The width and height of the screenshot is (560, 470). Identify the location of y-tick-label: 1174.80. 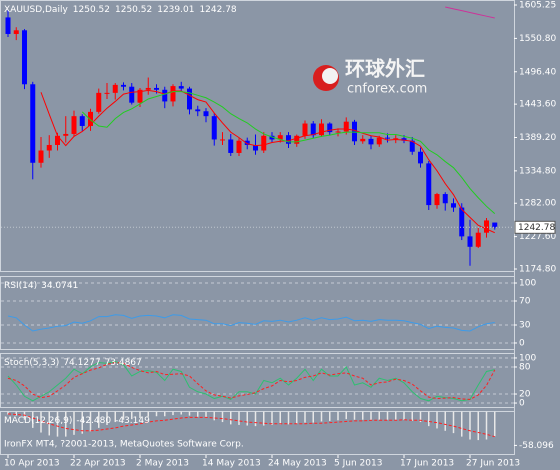
(537, 269).